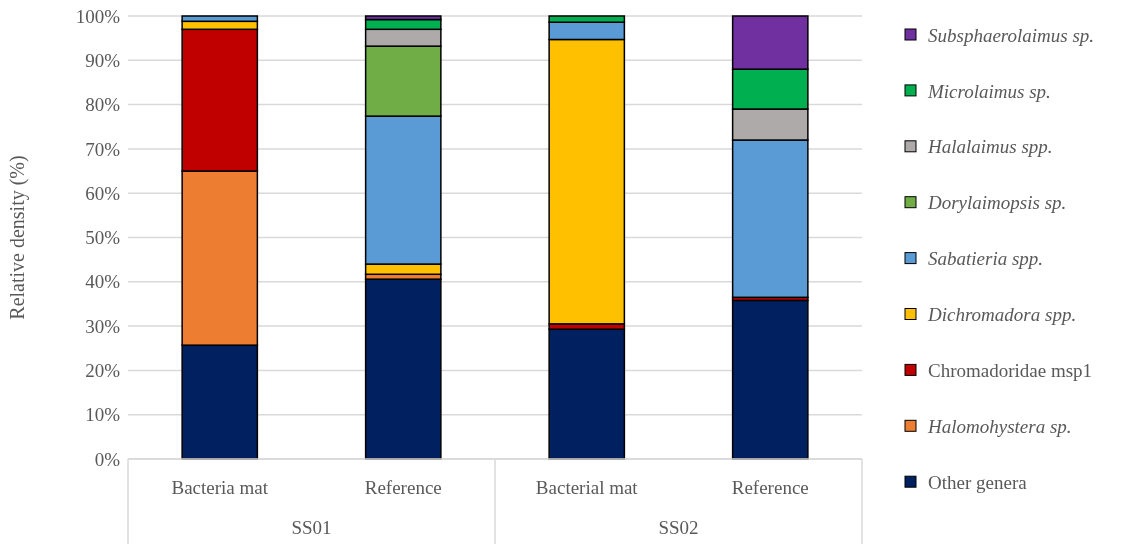 Image resolution: width=1143 pixels, height=544 pixels. Describe the element at coordinates (103, 282) in the screenshot. I see `y-tick-label: 40%` at that location.